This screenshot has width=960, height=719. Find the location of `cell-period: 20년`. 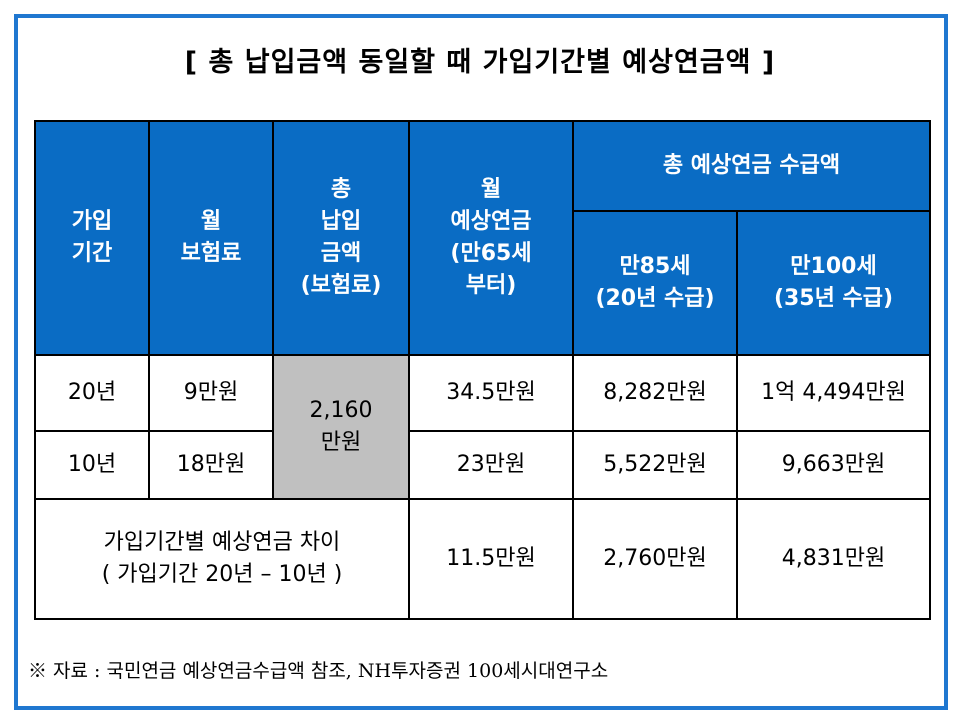

cell-period: 20년 is located at coordinates (92, 393).